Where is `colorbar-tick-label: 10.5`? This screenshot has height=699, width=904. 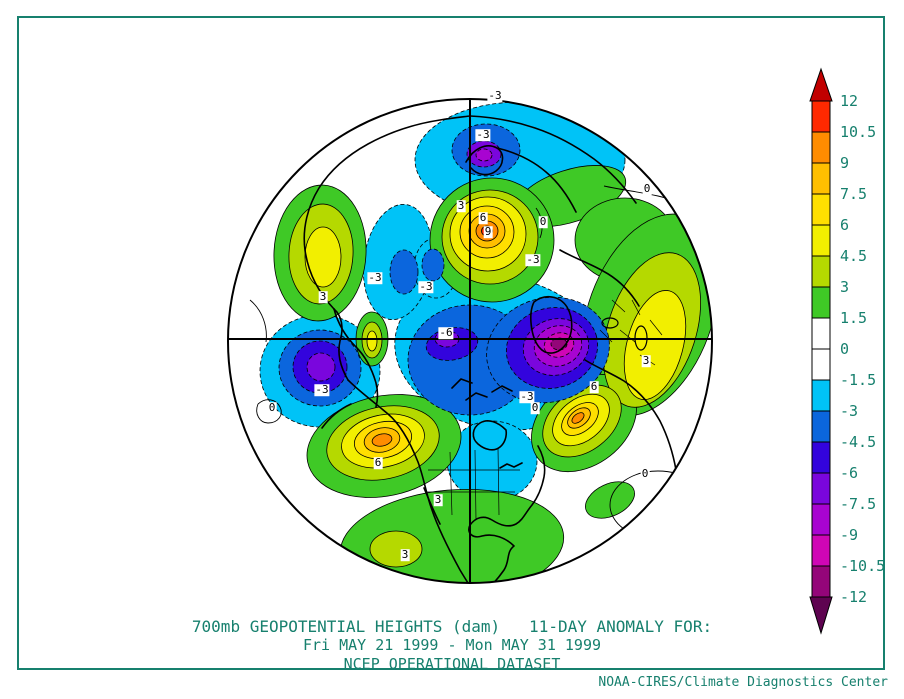
colorbar-tick-label: 10.5 is located at coordinates (858, 132).